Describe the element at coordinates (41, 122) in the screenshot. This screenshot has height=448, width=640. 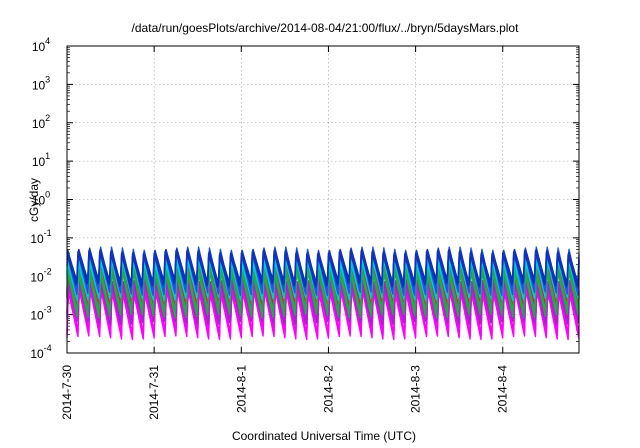
I see `y-tick-label: 10²` at that location.